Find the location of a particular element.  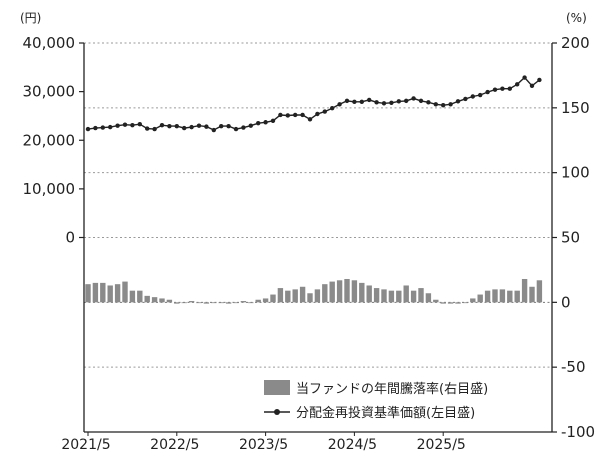

series-line is located at coordinates (313, 103).